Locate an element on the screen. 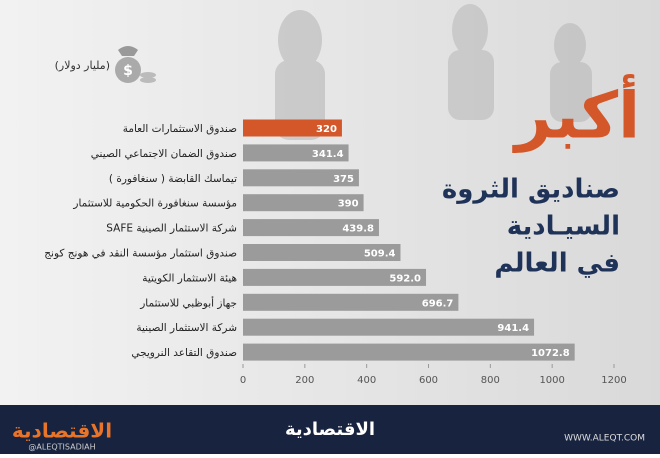 Image resolution: width=660 pixels, height=458 pixels. value-label: 439.8 is located at coordinates (358, 229).